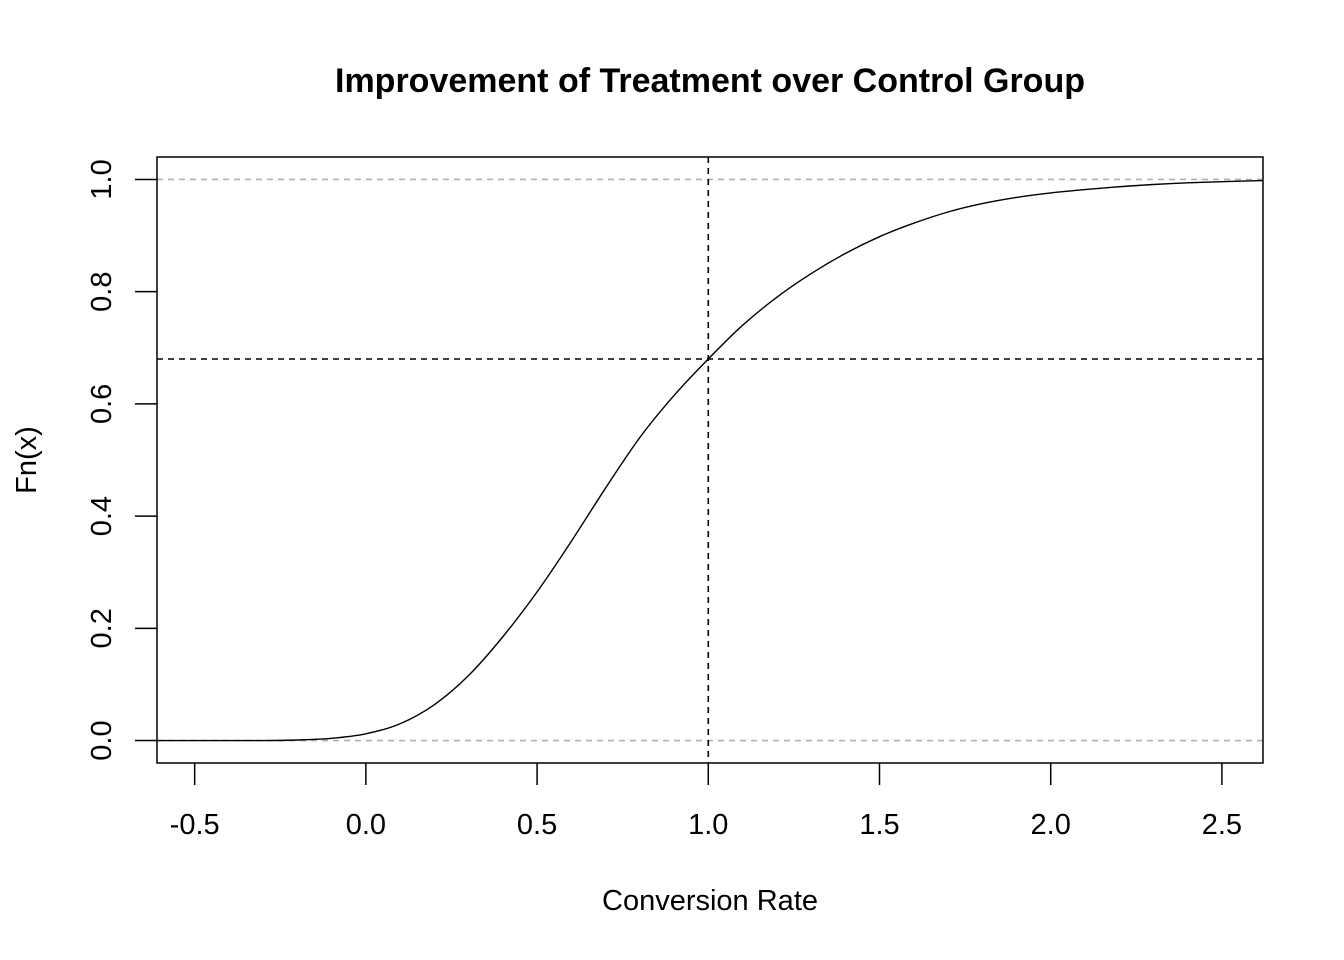 This screenshot has width=1344, height=960. What do you see at coordinates (102, 404) in the screenshot?
I see `y-tick-label-3: 0.6` at bounding box center [102, 404].